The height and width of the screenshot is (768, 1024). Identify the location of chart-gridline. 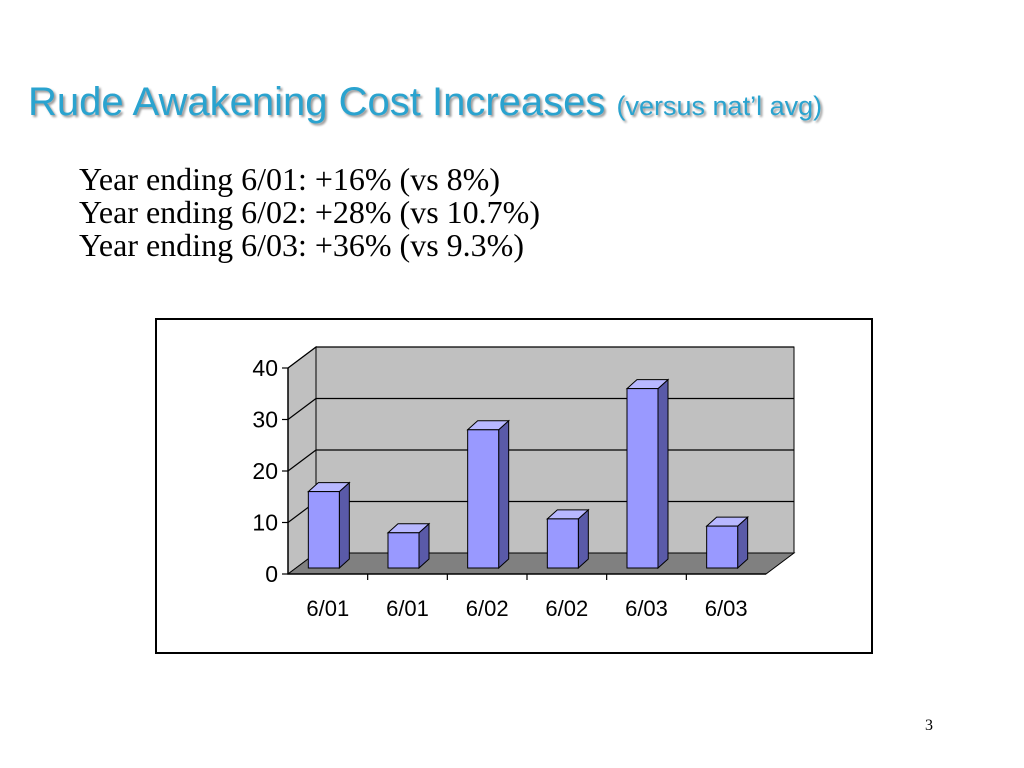
(540, 357).